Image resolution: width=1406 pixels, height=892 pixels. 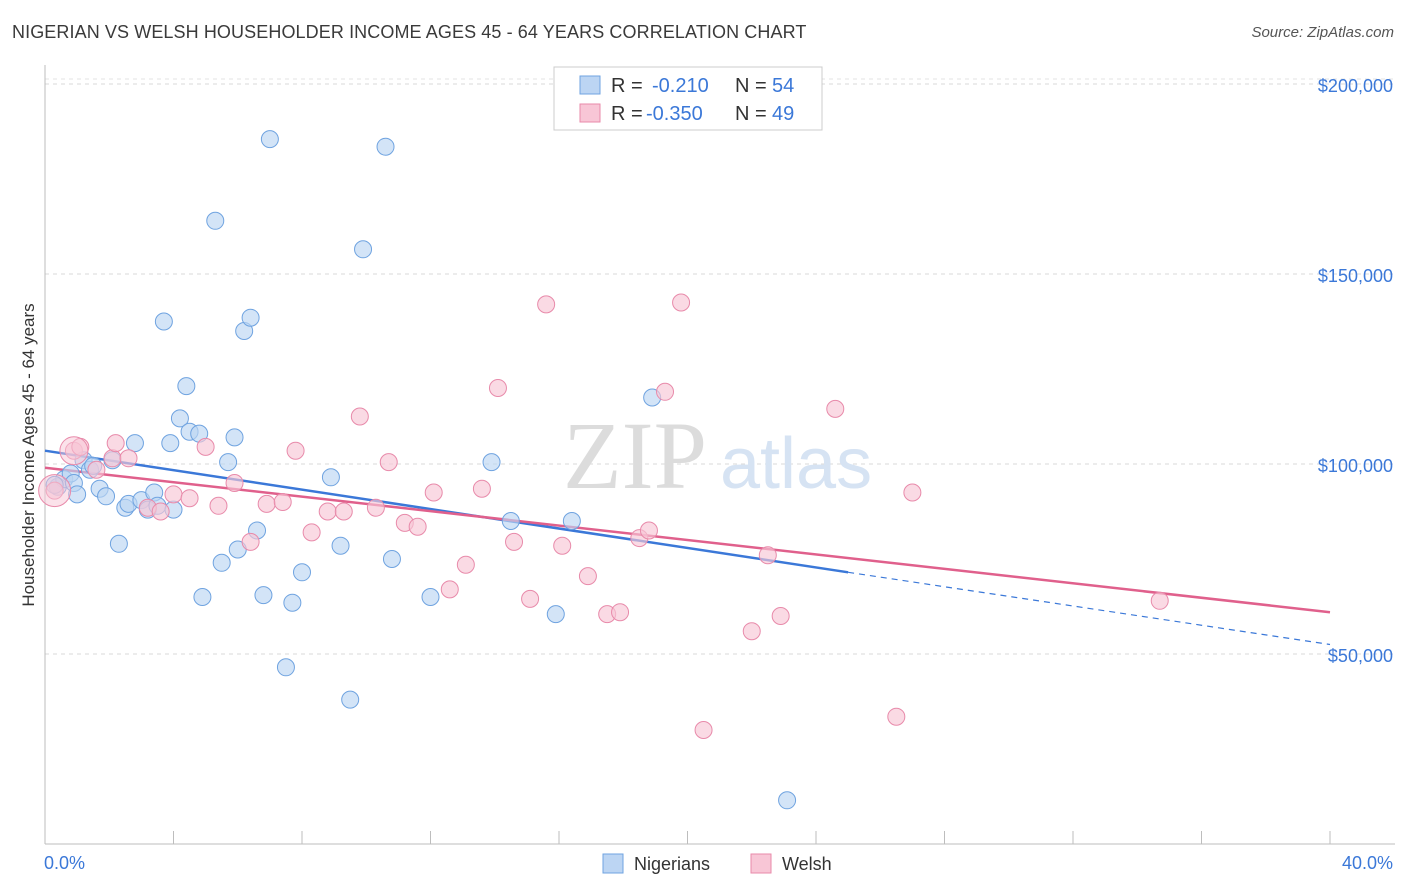 I want to click on legend-label-nigerians: Nigerians, so click(x=672, y=864).